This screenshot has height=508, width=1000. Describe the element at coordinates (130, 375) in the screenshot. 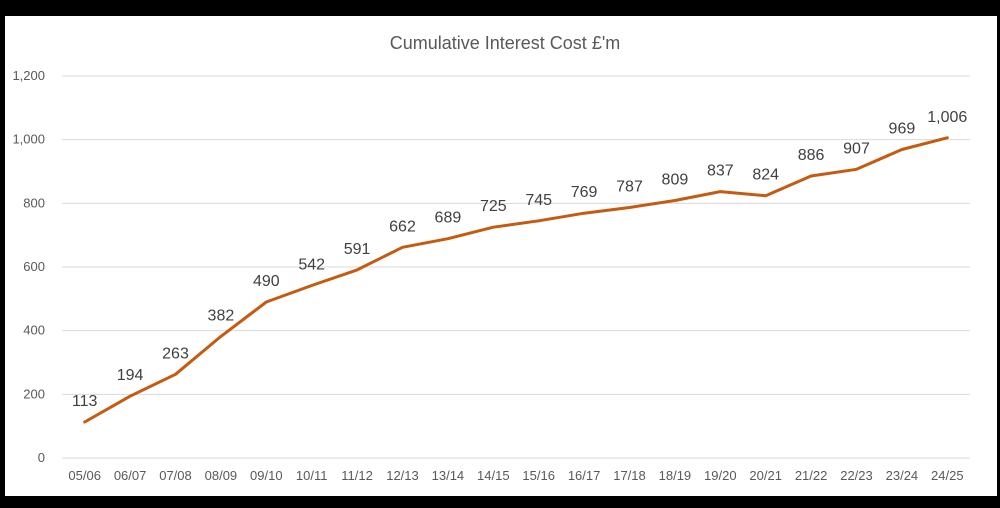

I see `data-label: 194` at that location.